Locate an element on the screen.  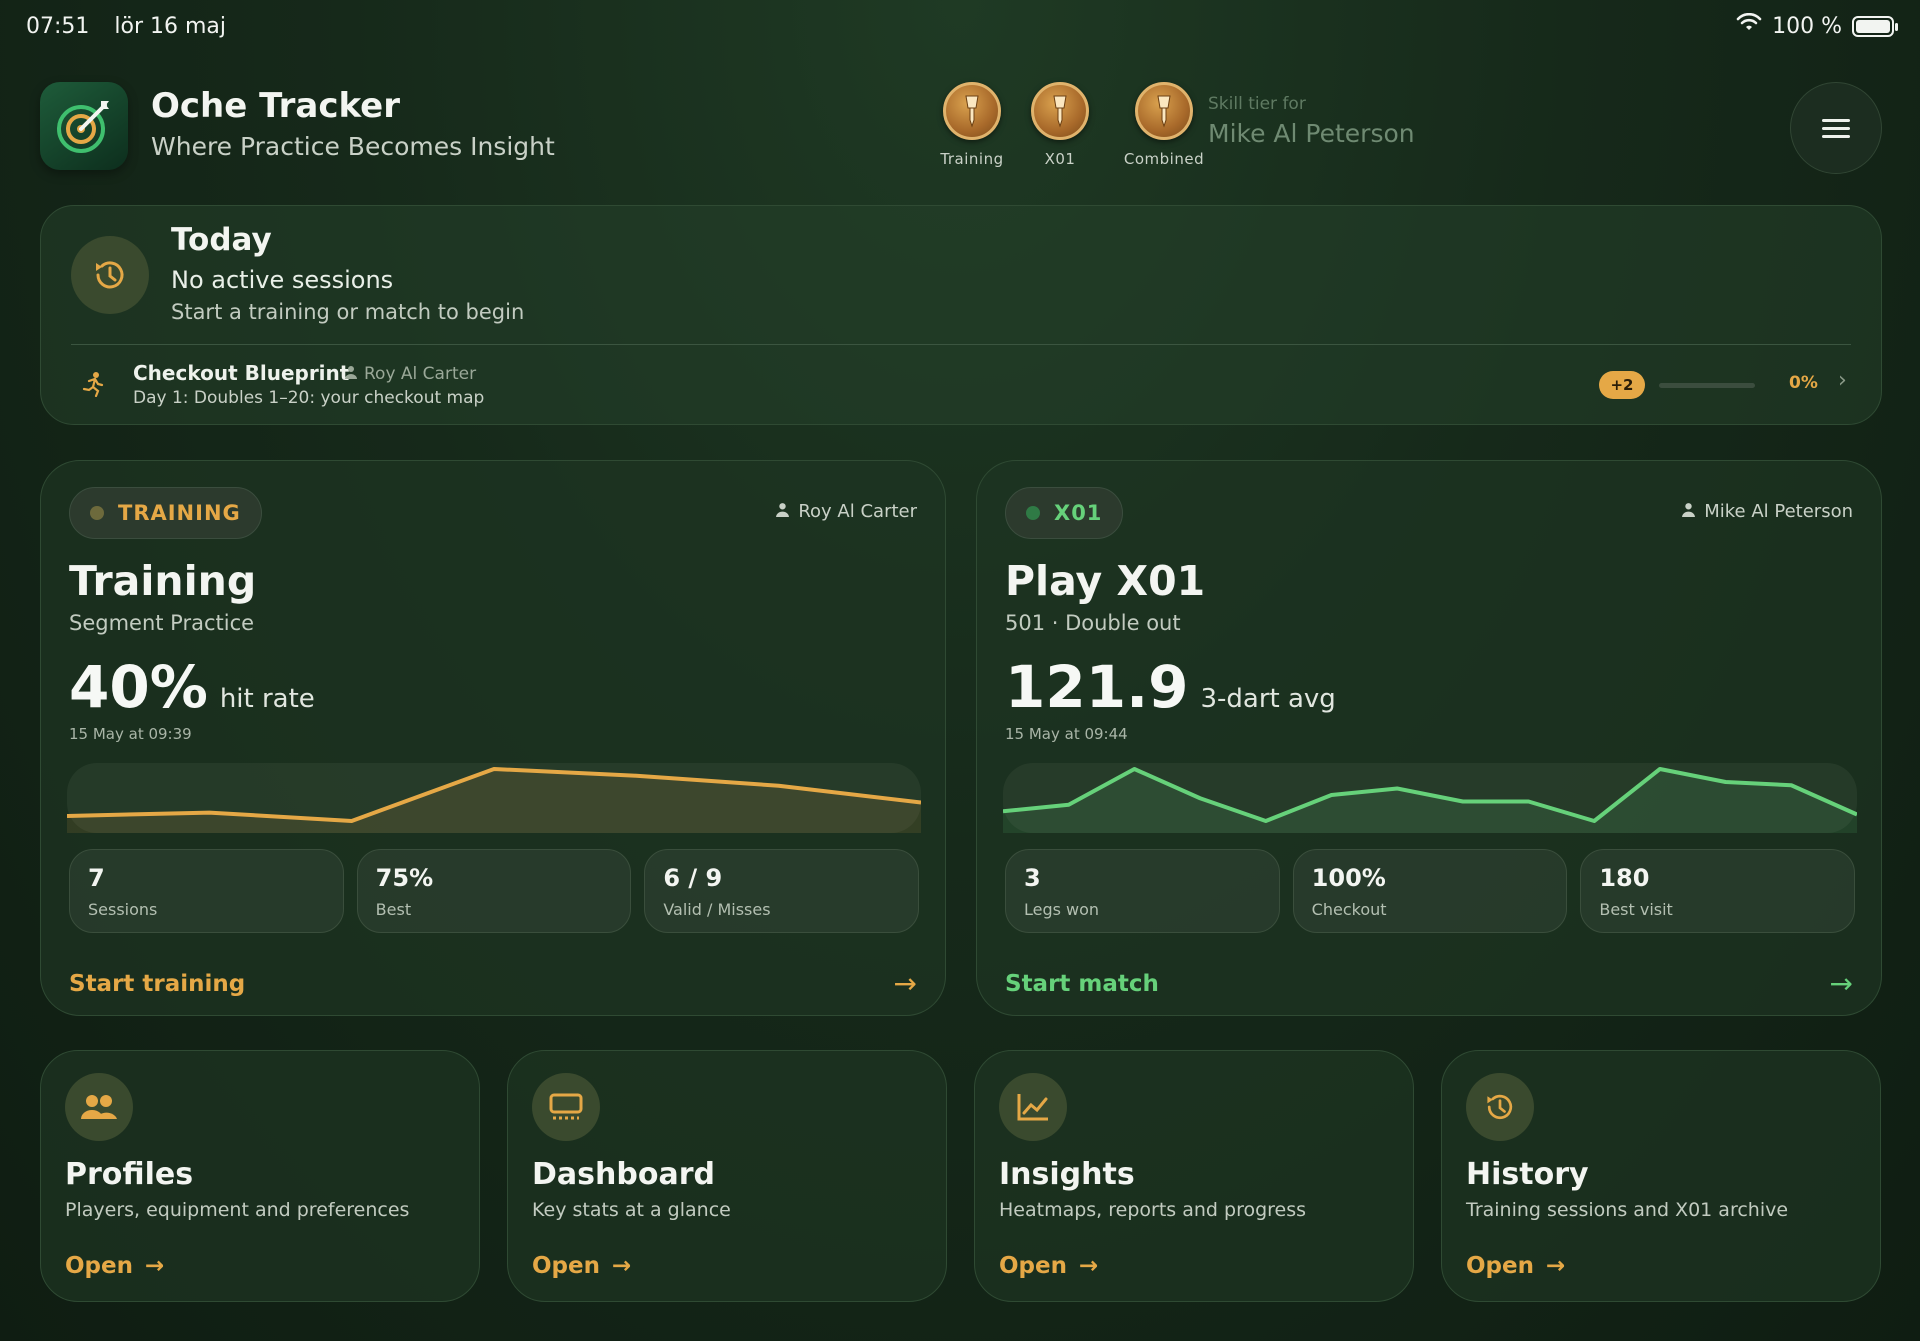
chart-icon is located at coordinates (1033, 1107).